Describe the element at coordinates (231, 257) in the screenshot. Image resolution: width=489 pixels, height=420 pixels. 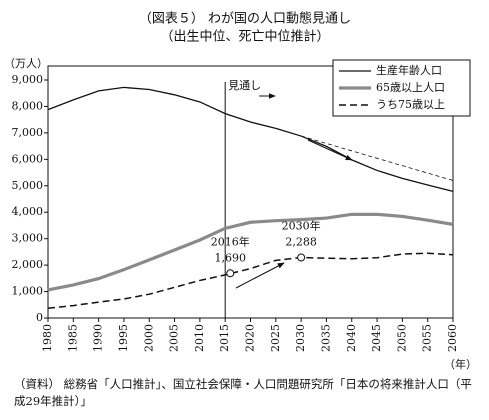
I see `annotation-value: 1,690` at that location.